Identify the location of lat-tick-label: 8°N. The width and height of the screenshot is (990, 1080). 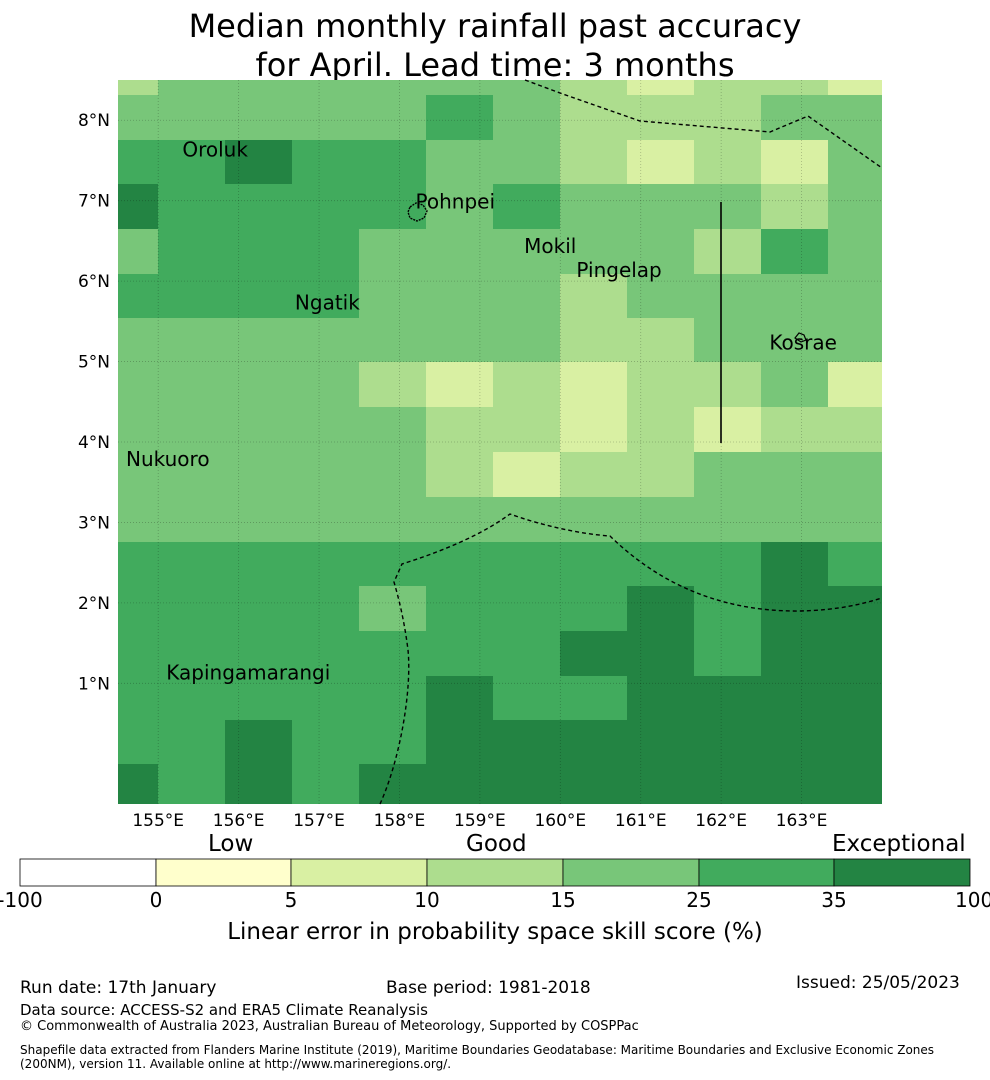
(94, 121).